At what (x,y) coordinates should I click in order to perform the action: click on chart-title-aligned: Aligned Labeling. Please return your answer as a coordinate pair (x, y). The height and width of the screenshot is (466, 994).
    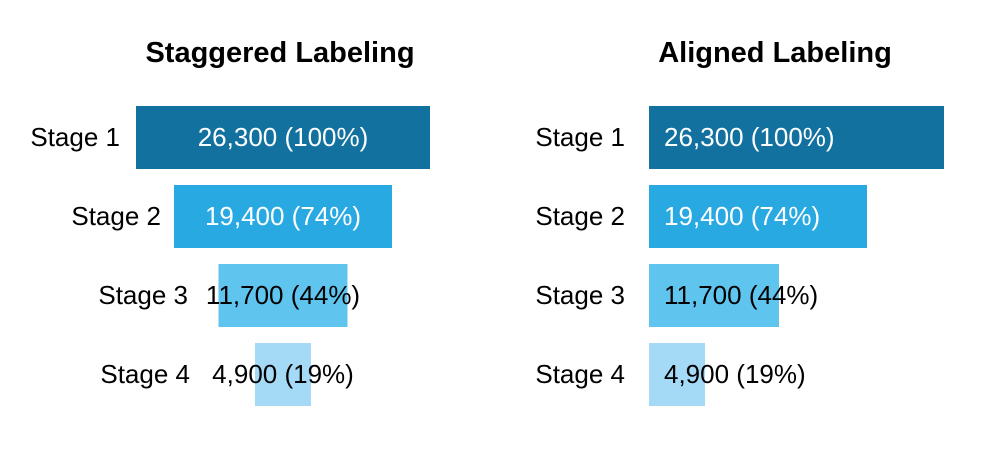
    Looking at the image, I should click on (775, 53).